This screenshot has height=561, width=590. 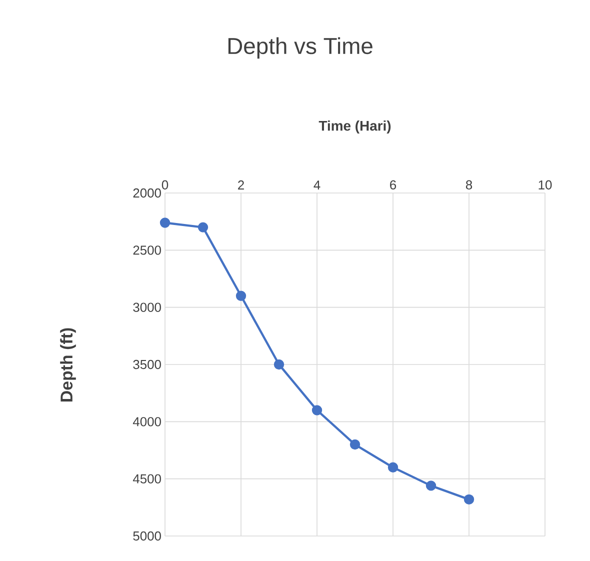 I want to click on chart-title: Depth vs Time, so click(x=300, y=48).